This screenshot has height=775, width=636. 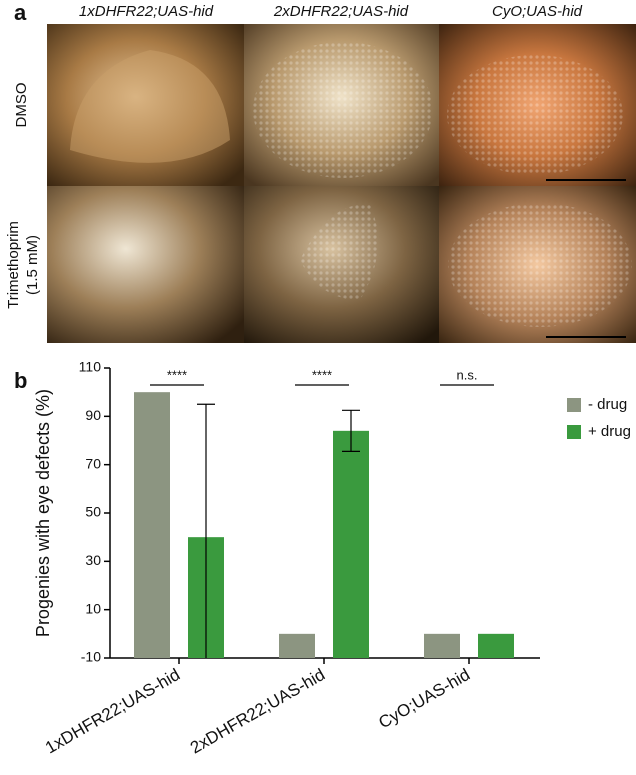 What do you see at coordinates (93, 415) in the screenshot?
I see `y-tick-label: 90` at bounding box center [93, 415].